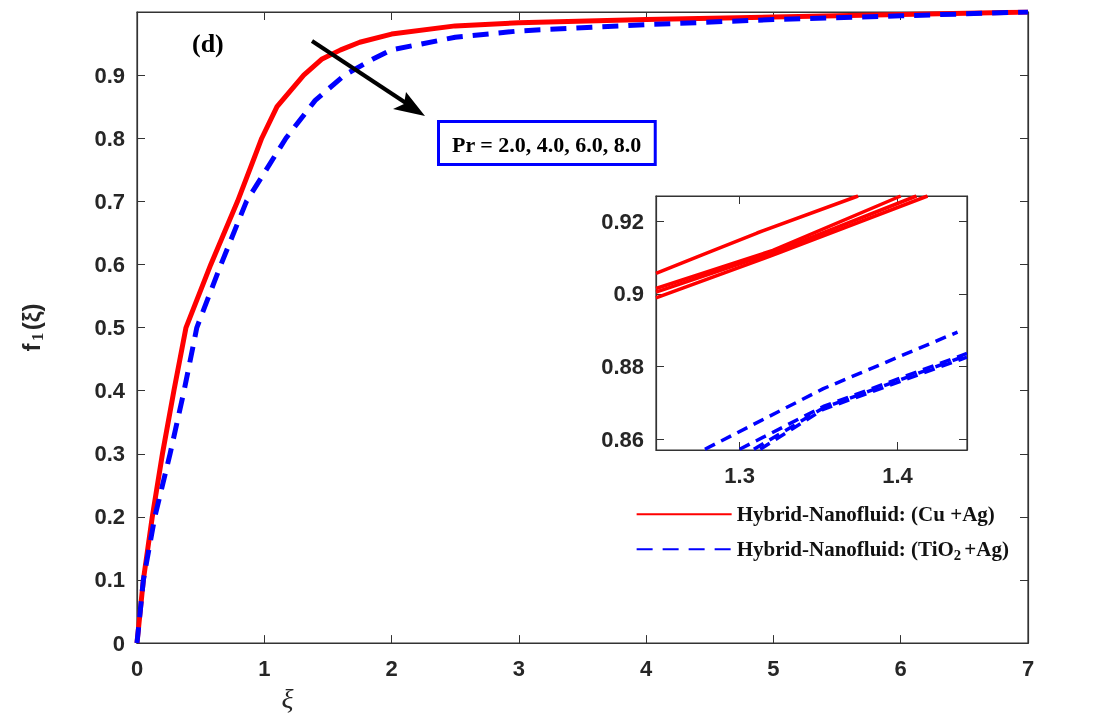 The height and width of the screenshot is (717, 1096). I want to click on y-tick-label: 0.2, so click(109, 517).